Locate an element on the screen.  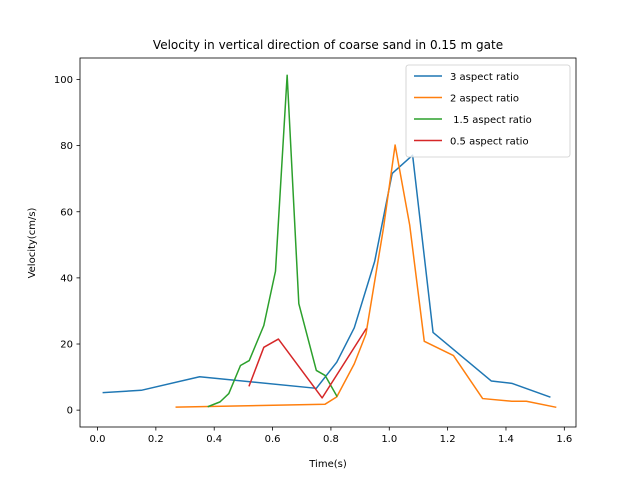
y-tick-label: 20 is located at coordinates (66, 345).